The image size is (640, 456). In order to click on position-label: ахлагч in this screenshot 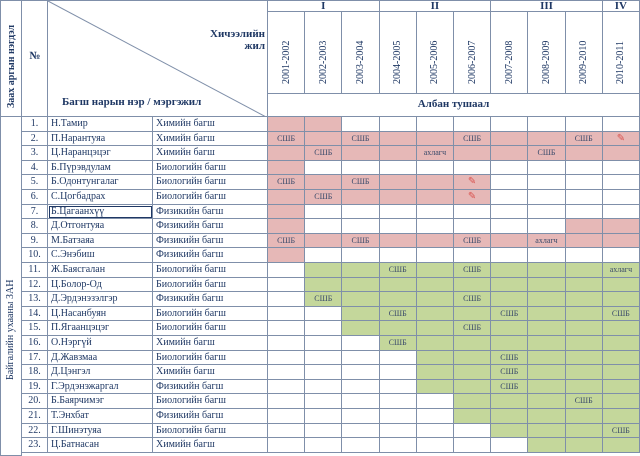, I will do `click(546, 240)`.